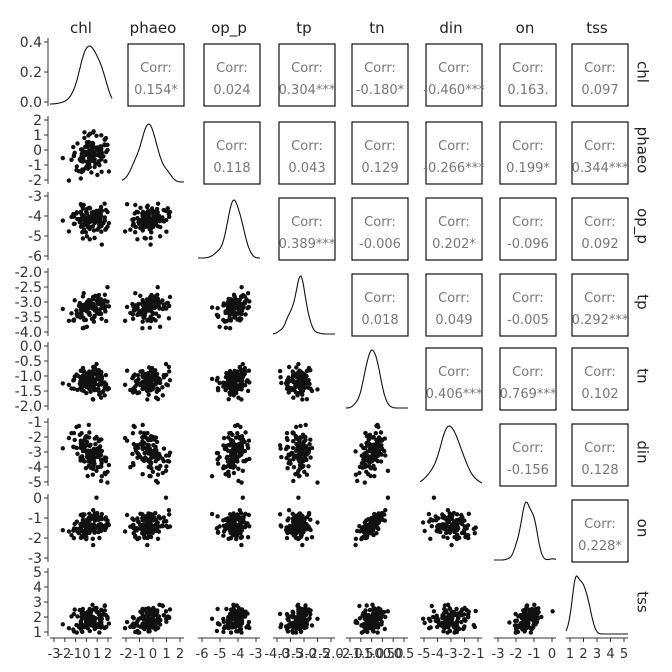 The height and width of the screenshot is (672, 672). I want to click on column-label-din: din, so click(450, 28).